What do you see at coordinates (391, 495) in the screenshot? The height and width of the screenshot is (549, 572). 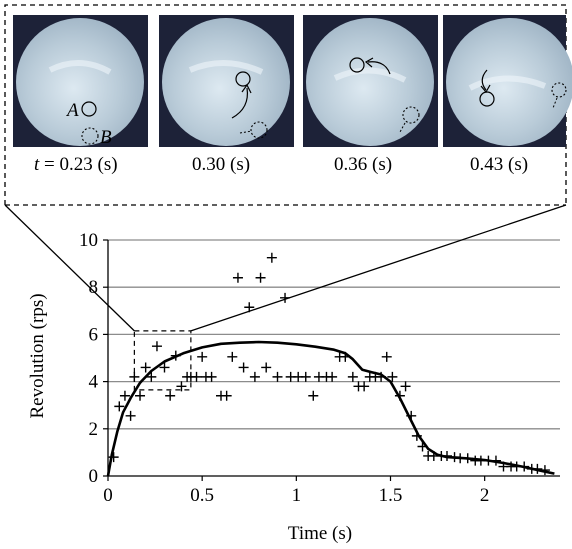 I see `x-tick-label: 1.5` at bounding box center [391, 495].